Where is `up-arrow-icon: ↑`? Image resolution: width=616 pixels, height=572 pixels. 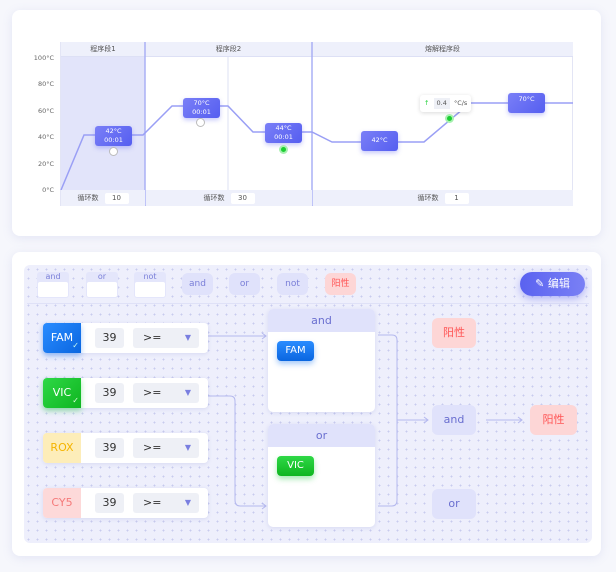 up-arrow-icon: ↑ is located at coordinates (427, 103).